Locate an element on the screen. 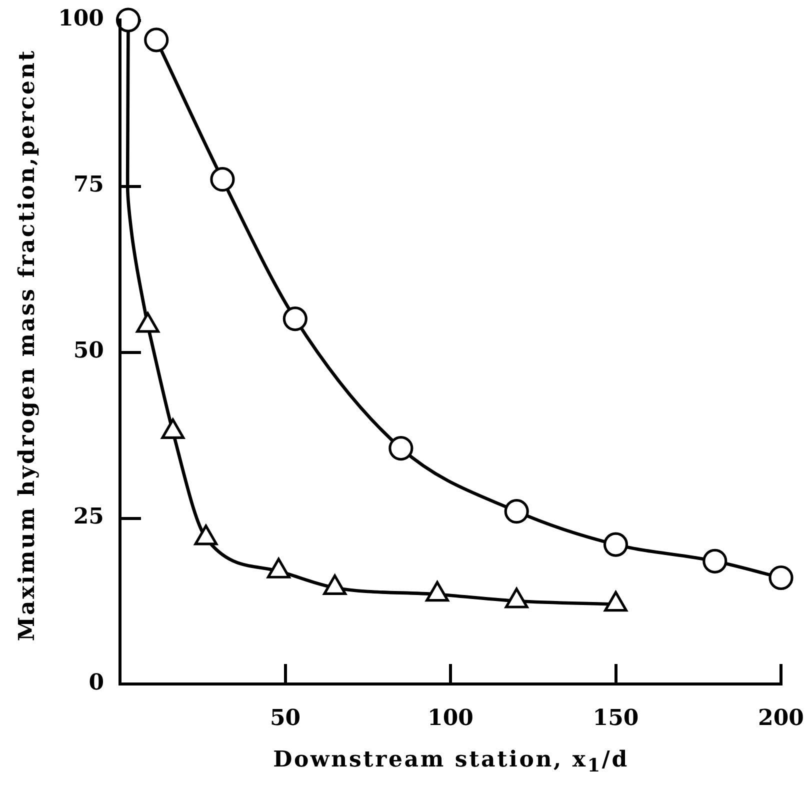 Image resolution: width=806 pixels, height=785 pixels. x-tick-label: 50 is located at coordinates (285, 717).